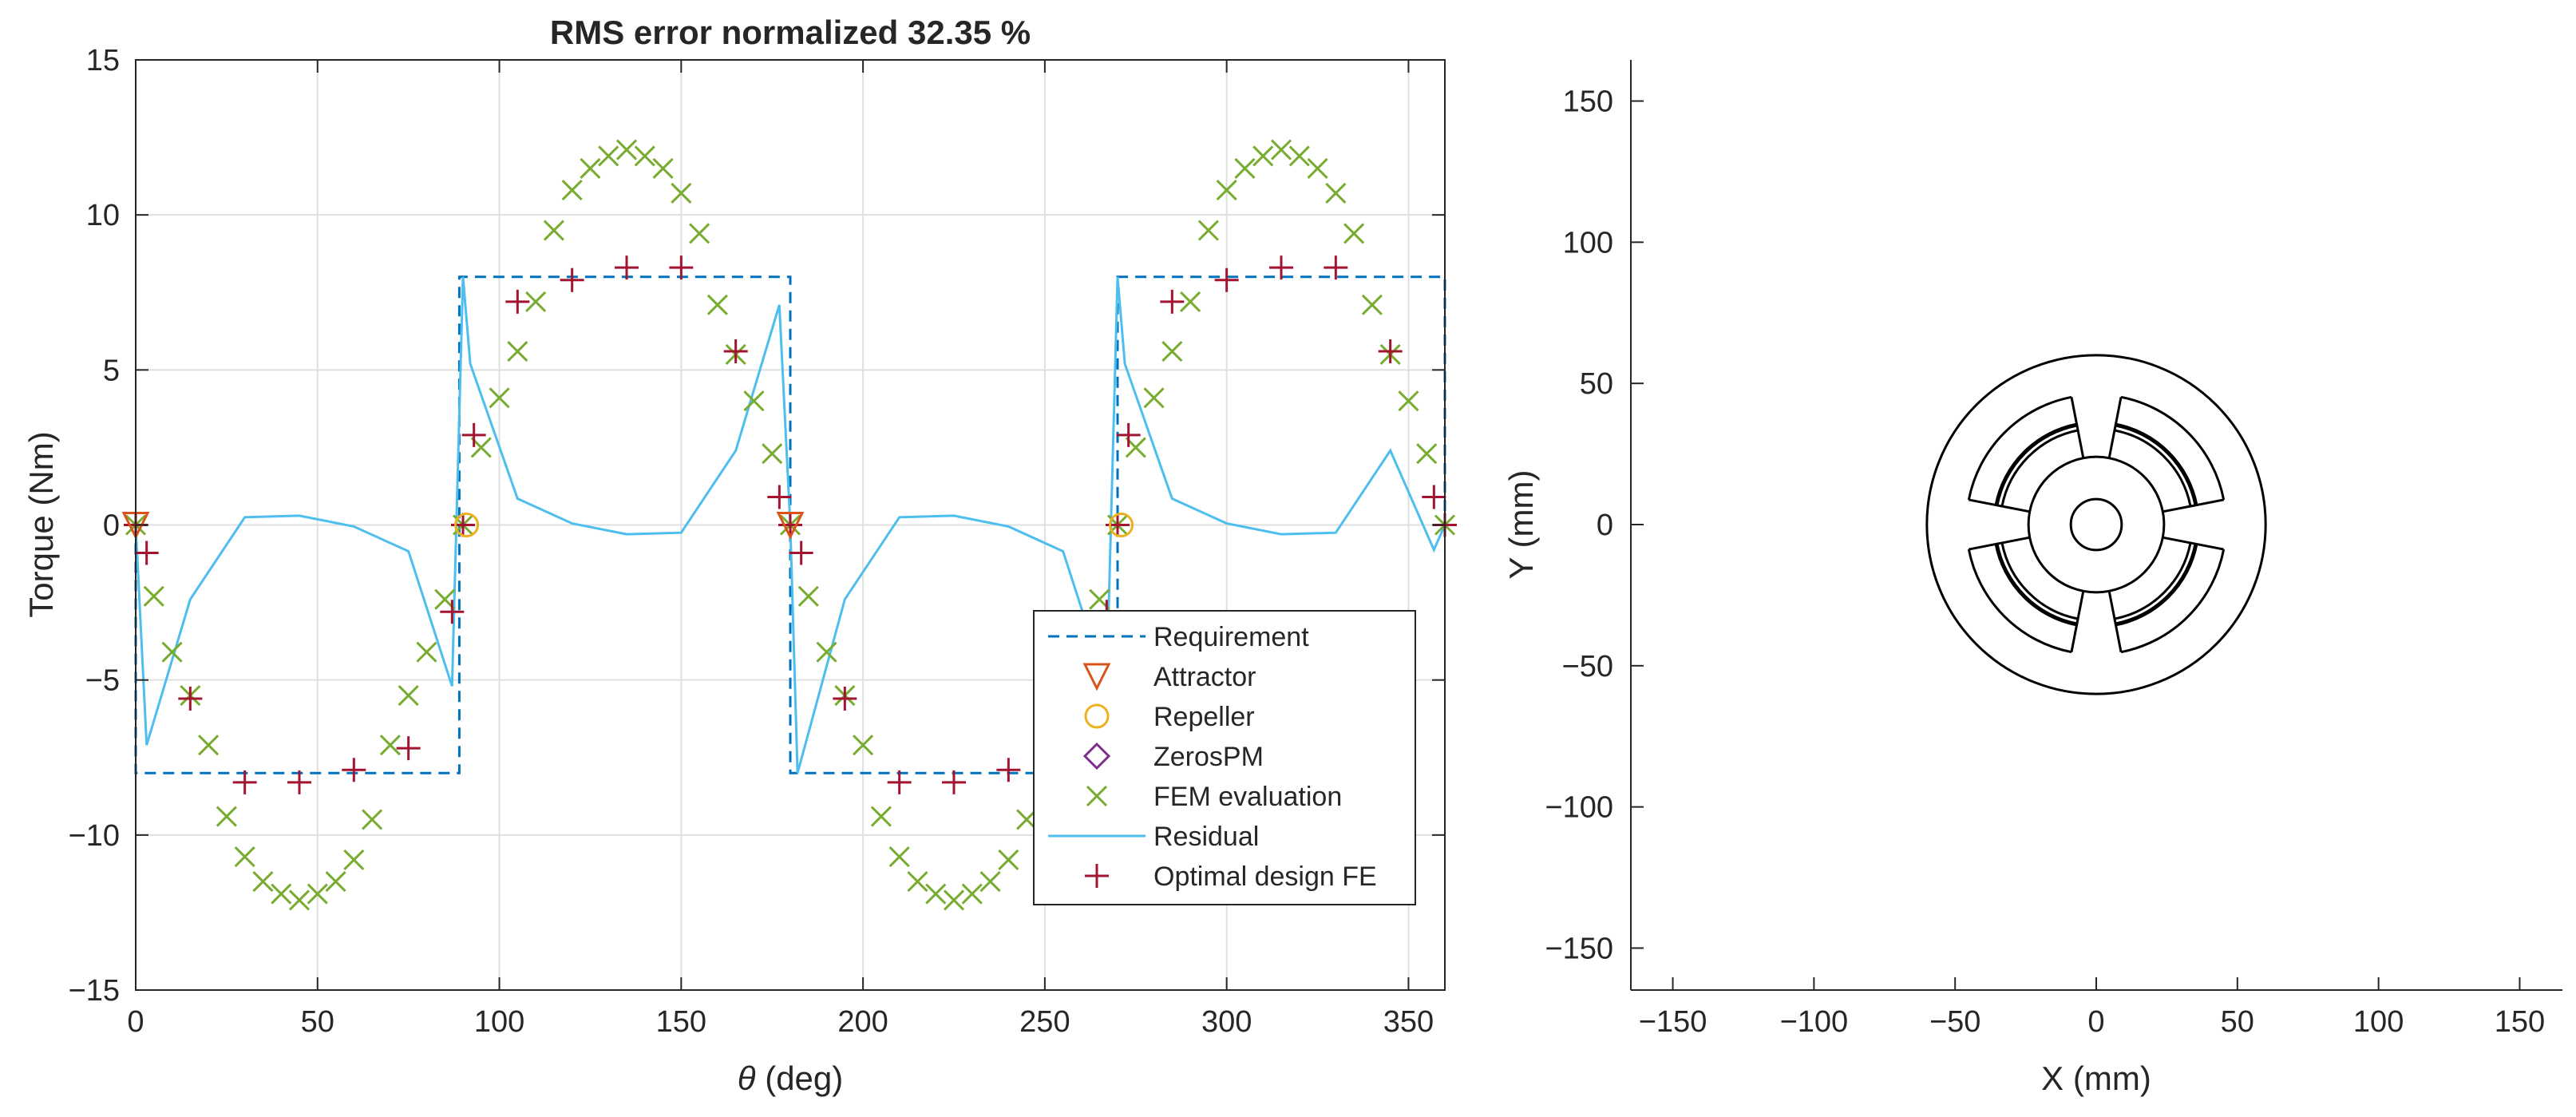 The image size is (2576, 1117). I want to click on y-tick-label: −10, so click(95, 836).